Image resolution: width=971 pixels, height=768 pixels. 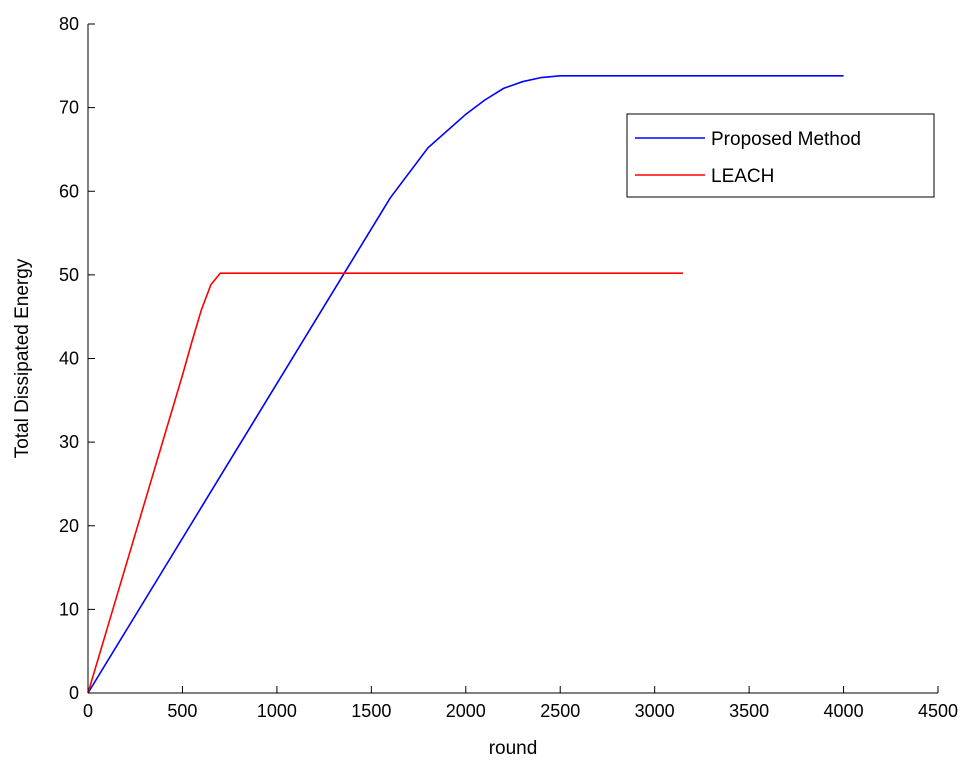 I want to click on legend-label-leach: LEACH, so click(x=742, y=176).